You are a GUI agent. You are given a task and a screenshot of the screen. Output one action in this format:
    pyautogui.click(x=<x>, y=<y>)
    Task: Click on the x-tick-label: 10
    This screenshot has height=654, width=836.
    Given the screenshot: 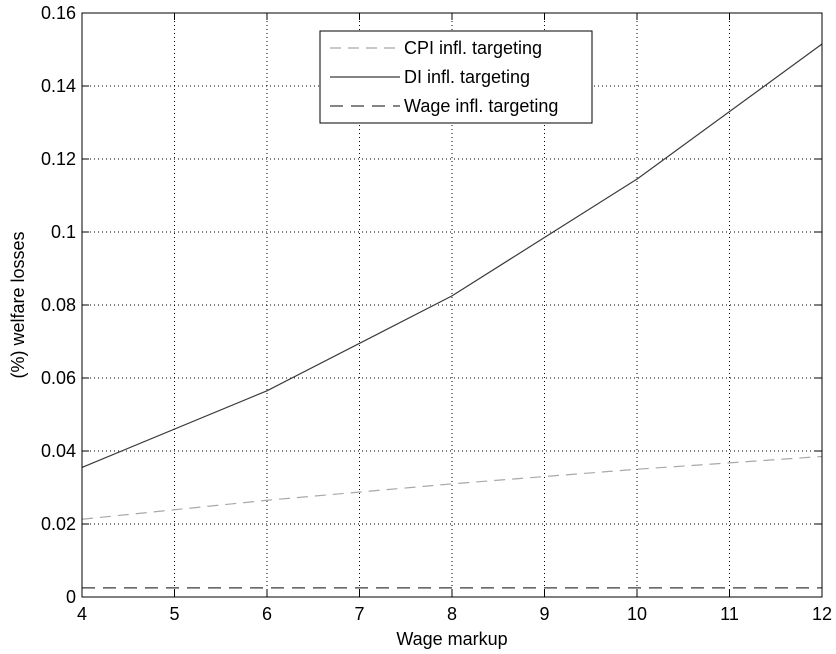 What is the action you would take?
    pyautogui.click(x=637, y=614)
    